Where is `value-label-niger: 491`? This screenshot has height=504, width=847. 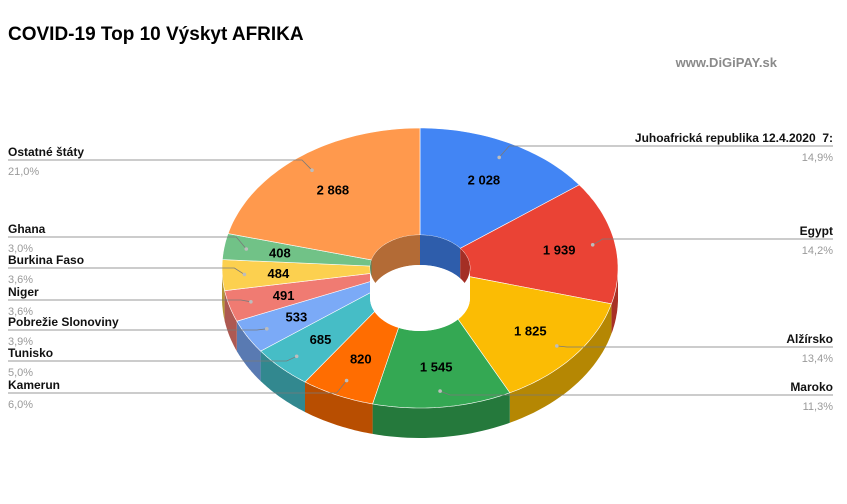
value-label-niger: 491 is located at coordinates (284, 295).